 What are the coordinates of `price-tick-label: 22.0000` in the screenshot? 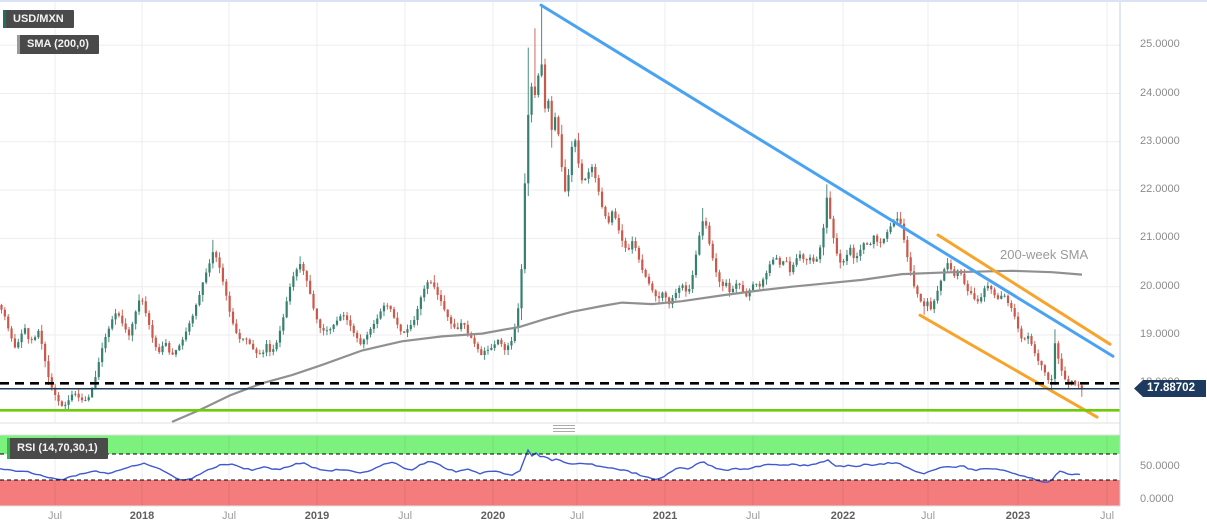 It's located at (1160, 189).